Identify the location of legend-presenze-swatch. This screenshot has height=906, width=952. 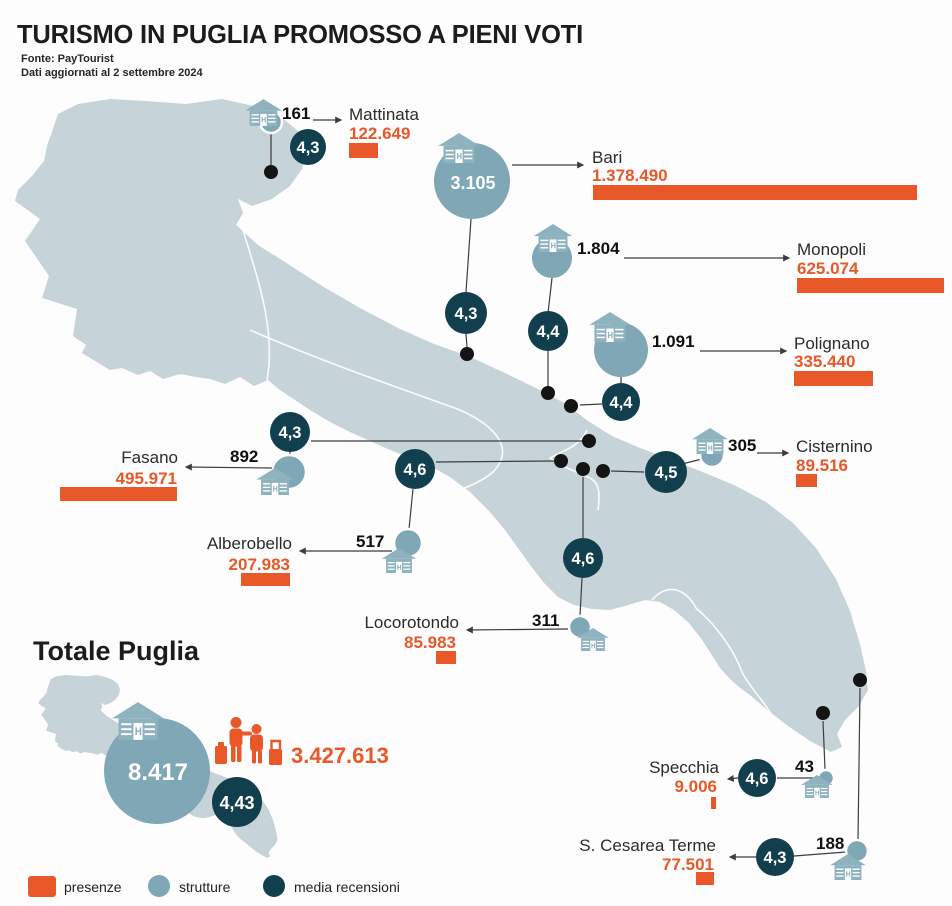
(42, 886).